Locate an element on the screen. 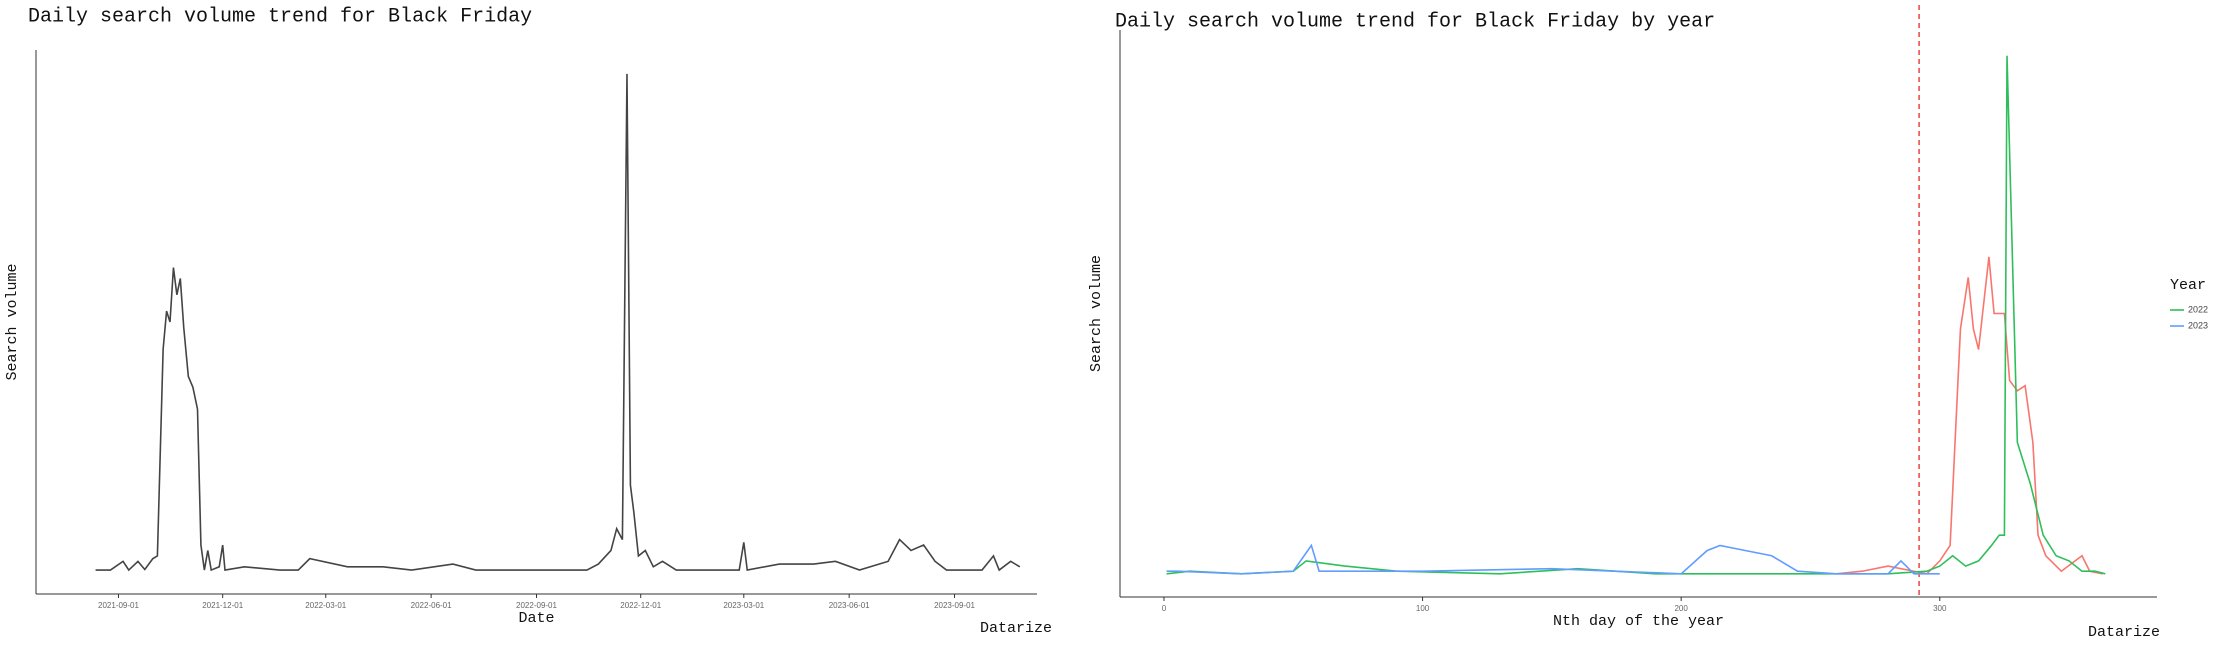  x-tick-label: 300 is located at coordinates (1940, 608).